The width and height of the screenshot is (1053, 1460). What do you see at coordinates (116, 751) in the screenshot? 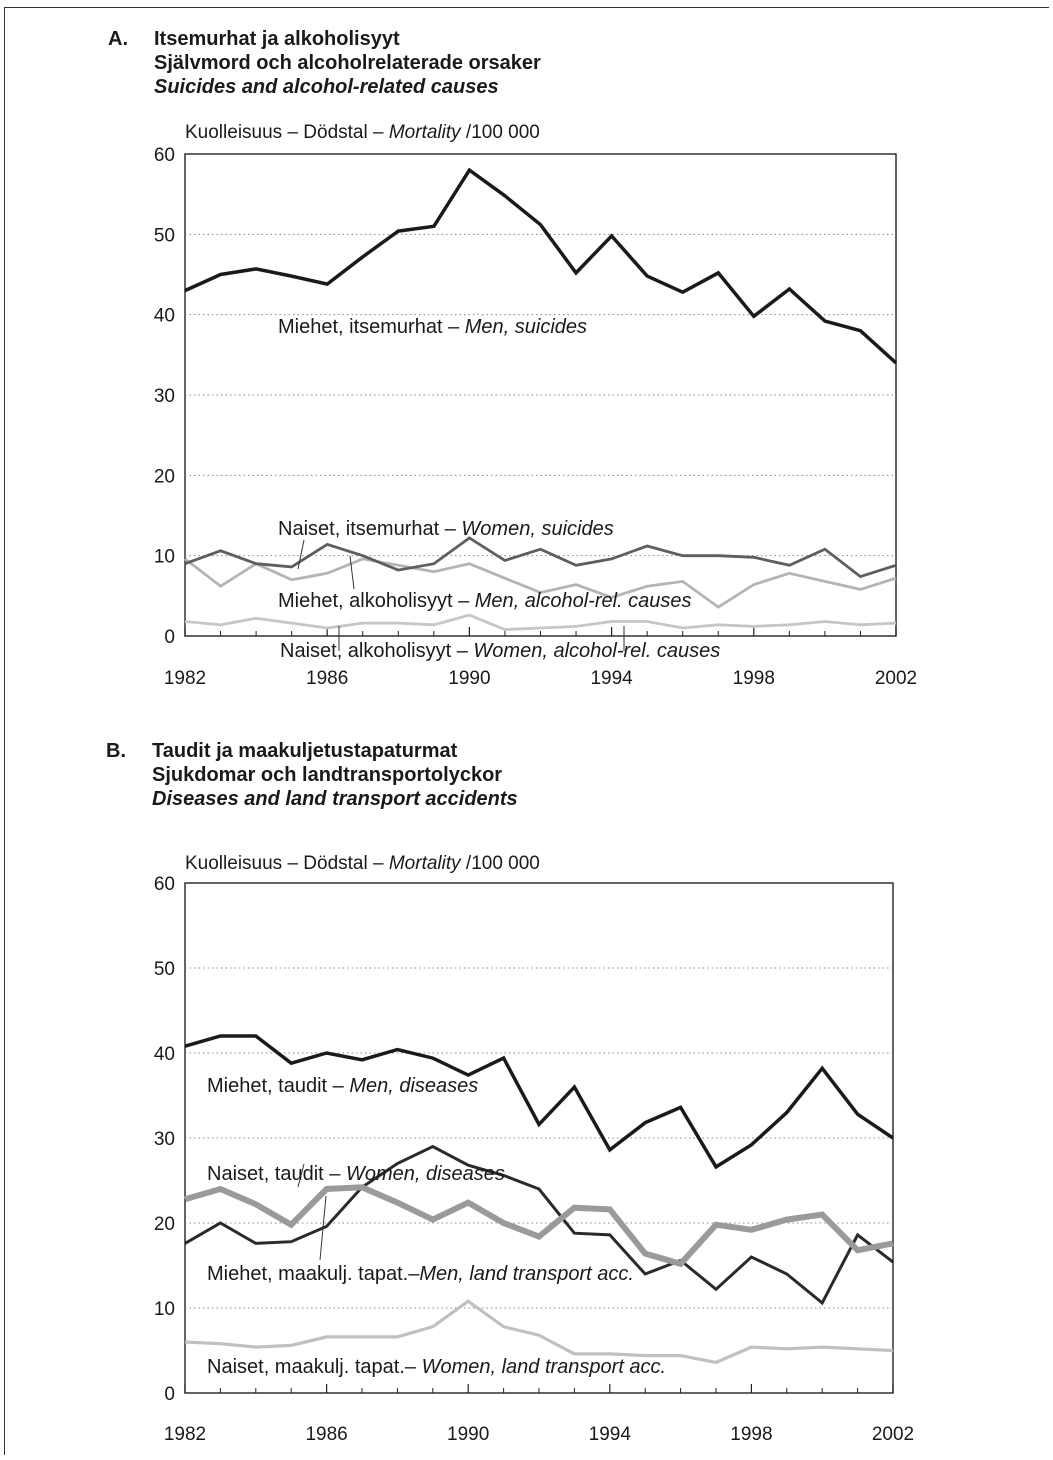
I see `panel-b-letter: B.` at bounding box center [116, 751].